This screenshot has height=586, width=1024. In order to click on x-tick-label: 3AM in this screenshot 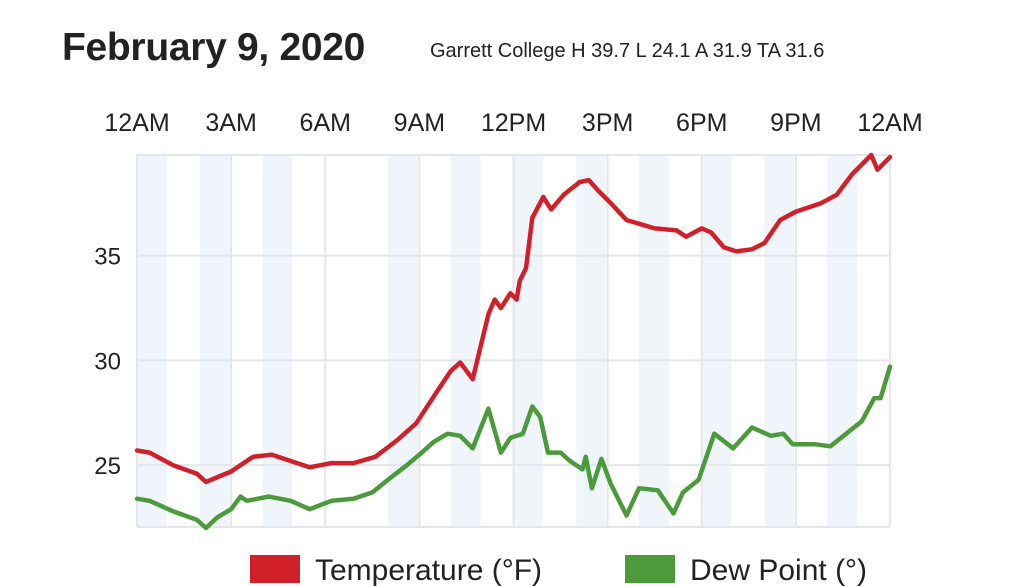, I will do `click(230, 123)`.